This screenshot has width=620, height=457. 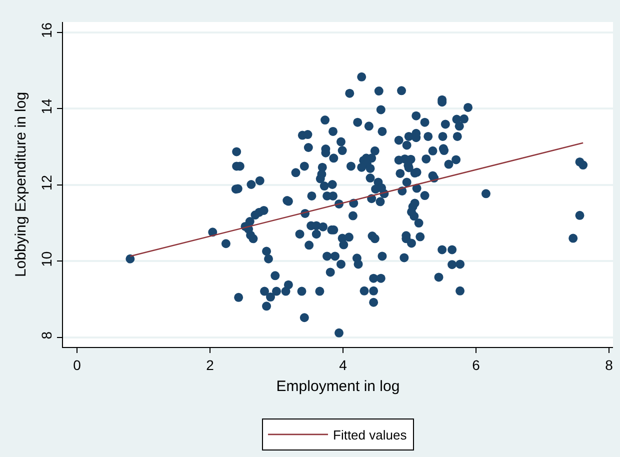 I want to click on y-tick-label: 10, so click(x=46, y=259).